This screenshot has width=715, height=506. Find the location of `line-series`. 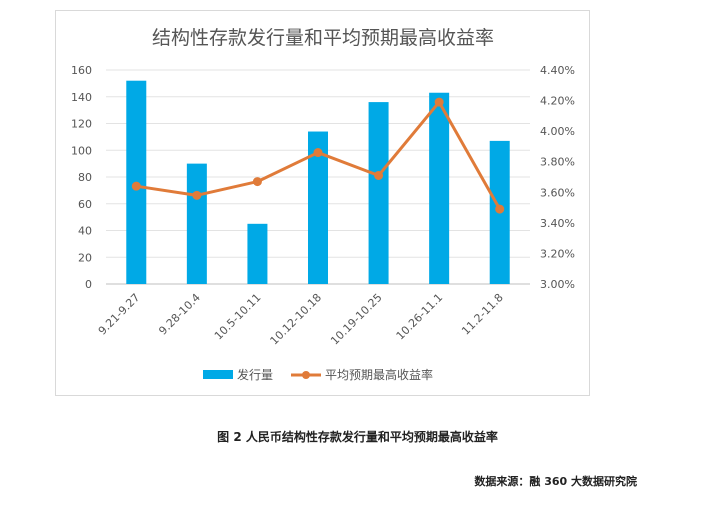

line-series is located at coordinates (318, 155).